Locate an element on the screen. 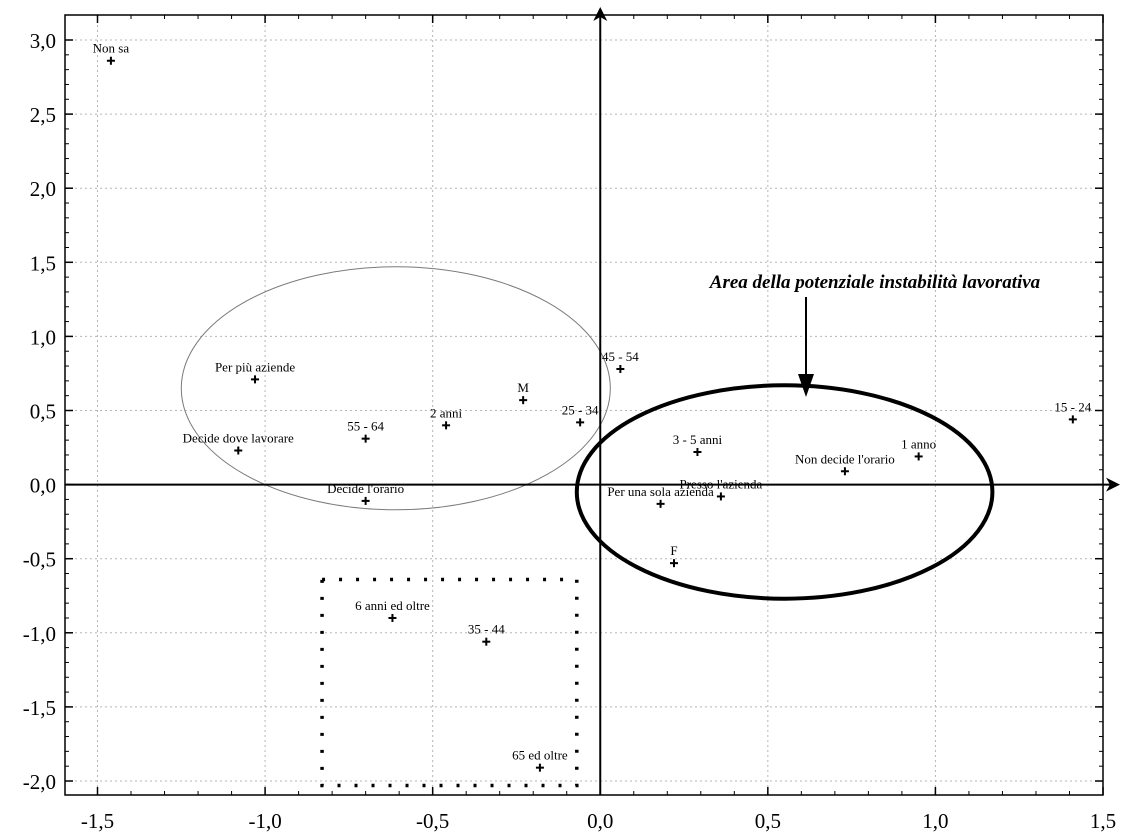  data-point: Per una sola azienda is located at coordinates (660, 496).